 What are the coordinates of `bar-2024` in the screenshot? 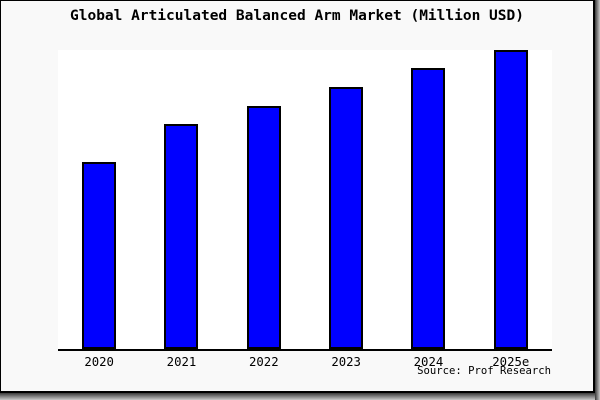 It's located at (428, 208).